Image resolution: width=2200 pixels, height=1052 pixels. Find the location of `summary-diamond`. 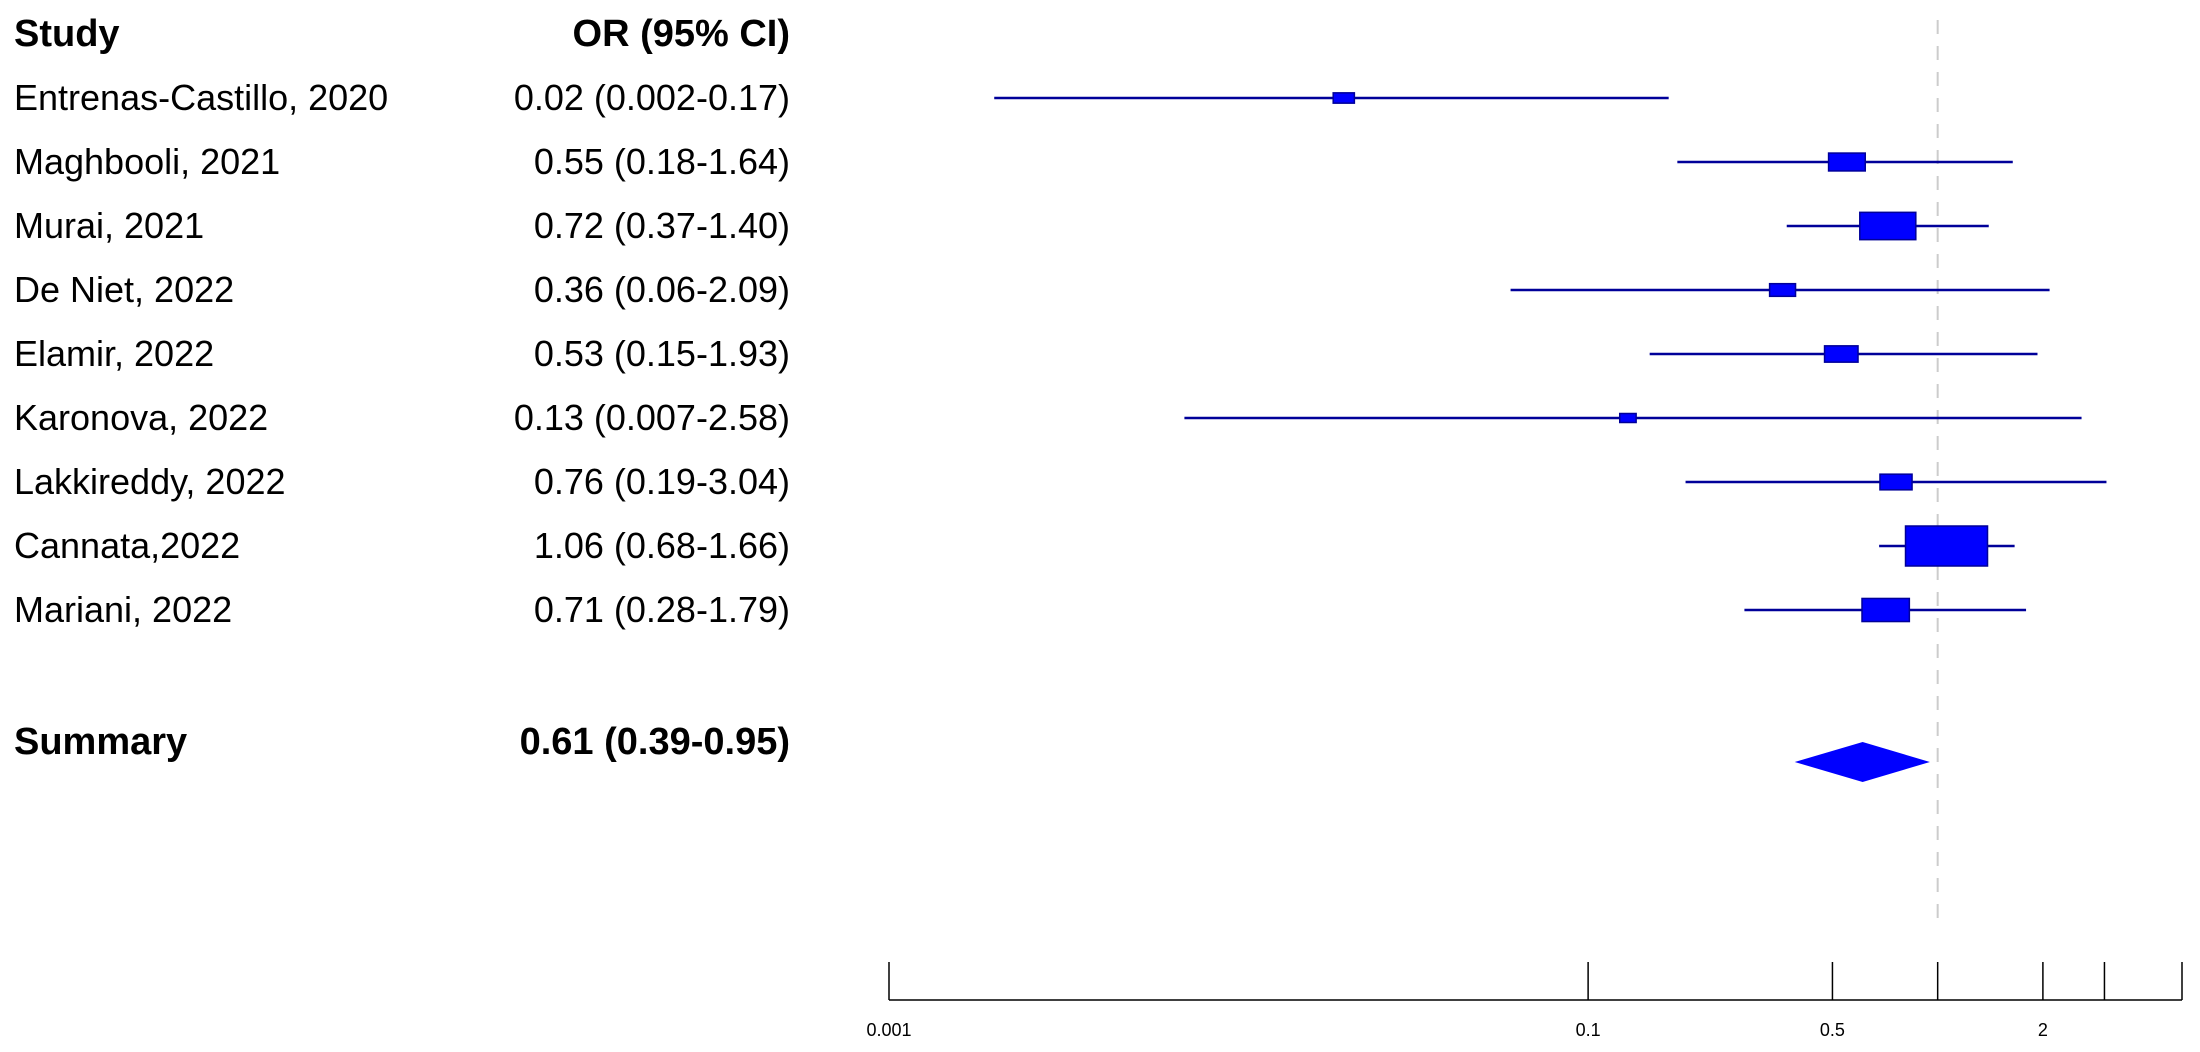

summary-diamond is located at coordinates (1862, 762).